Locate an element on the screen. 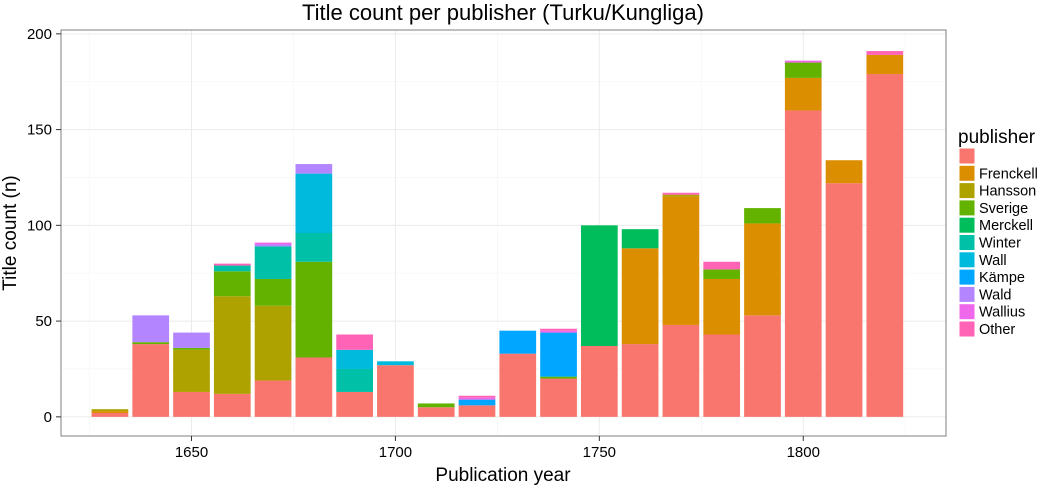  x-tick-label: 1700 is located at coordinates (395, 452).